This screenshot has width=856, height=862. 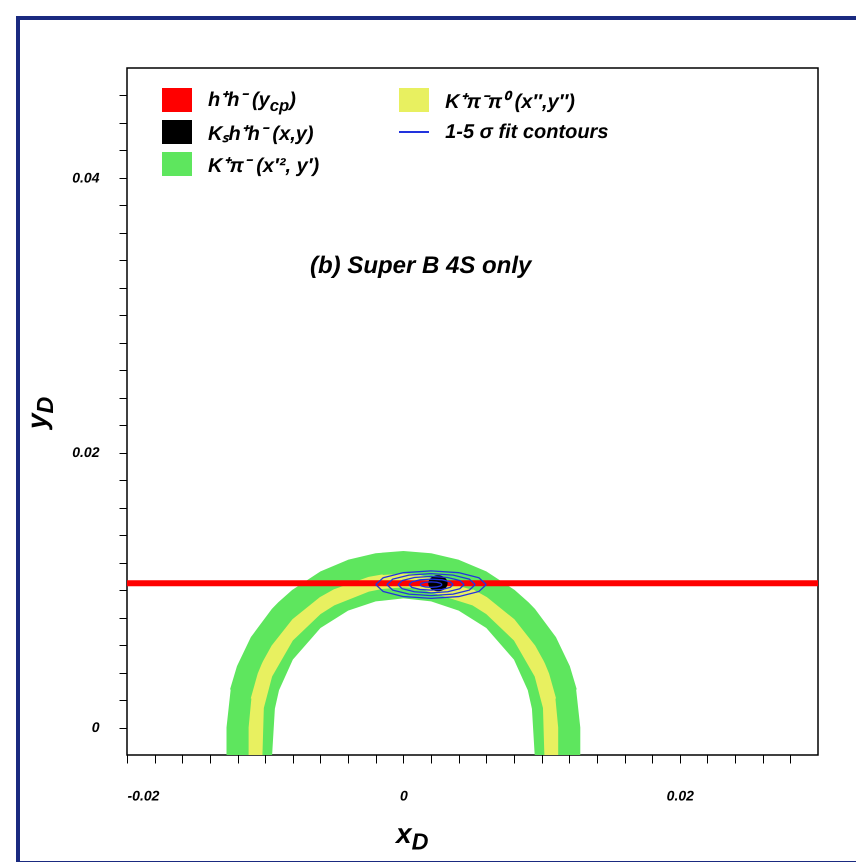 I want to click on legend-label: h⁺h⁻ (y$_{cp}$), so click(x=252, y=102).